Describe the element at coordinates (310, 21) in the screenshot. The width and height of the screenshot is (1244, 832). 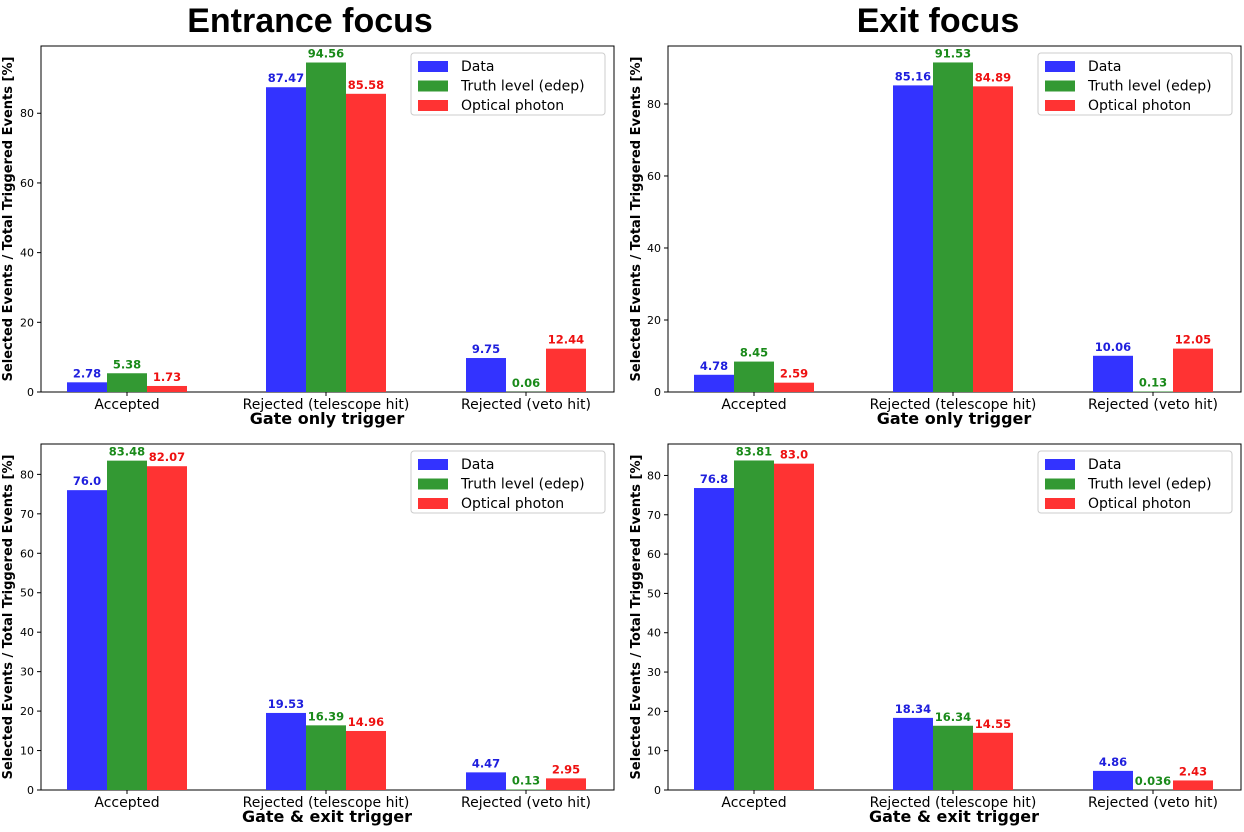
I see `entrance-focus-title: Entrance focus` at that location.